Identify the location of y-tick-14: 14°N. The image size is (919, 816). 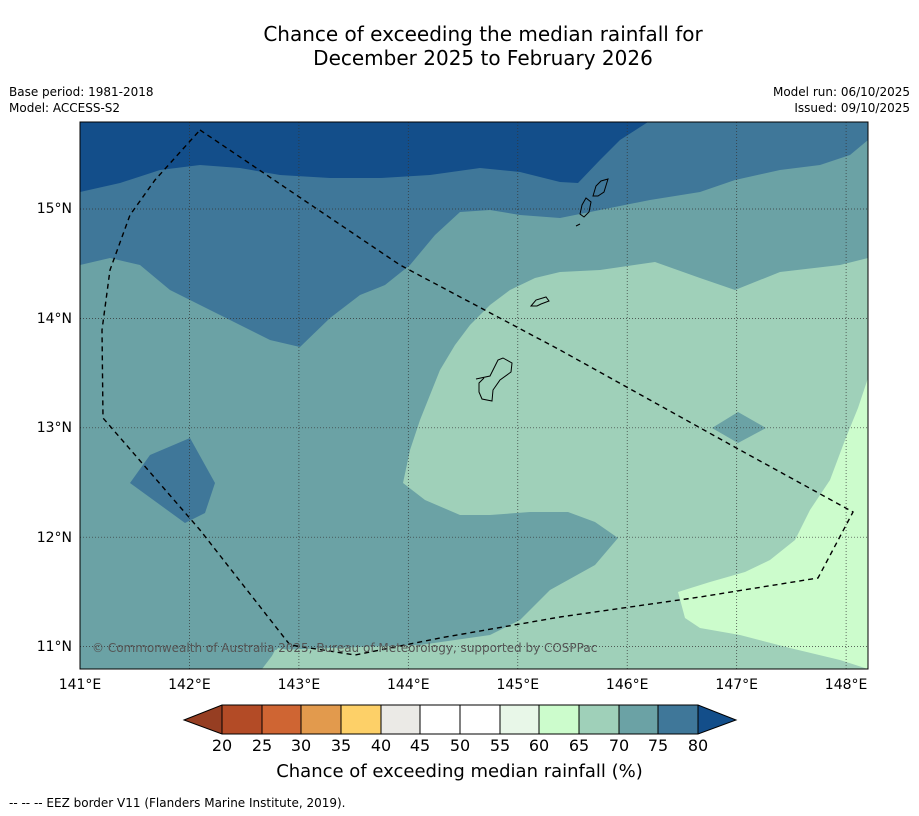
(54, 319).